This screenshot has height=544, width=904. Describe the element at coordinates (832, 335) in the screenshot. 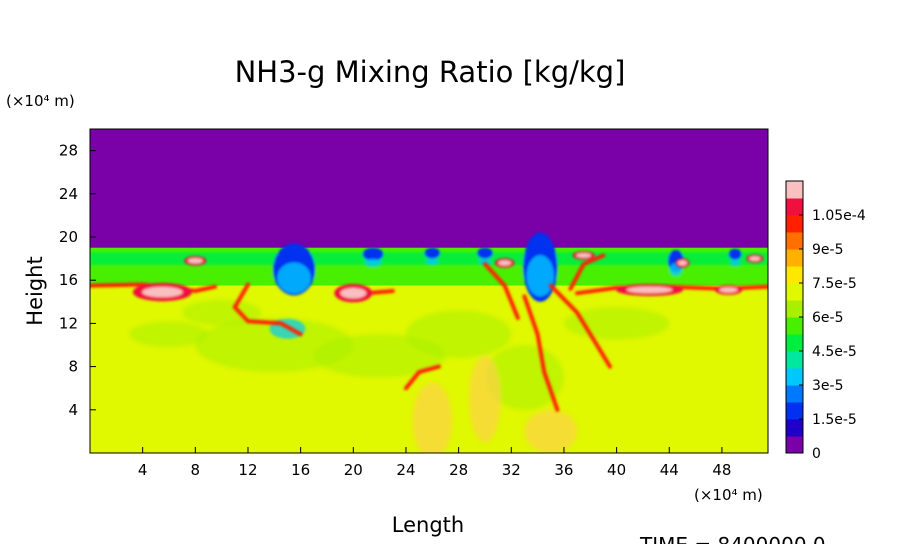

I see `colorbar-ticks: 1.05e-4 9e-5 7.5e-5 6e-5 4.5e-5 3e-5 1.5e-5 0` at that location.